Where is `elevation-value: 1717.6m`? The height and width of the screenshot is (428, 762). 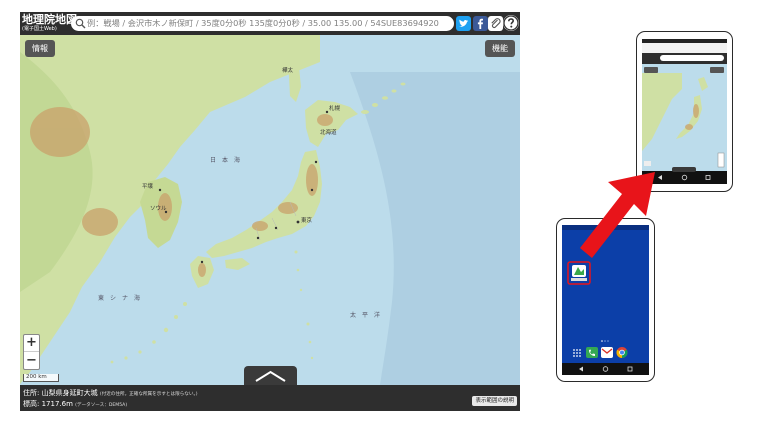
elevation-value: 1717.6m is located at coordinates (57, 404).